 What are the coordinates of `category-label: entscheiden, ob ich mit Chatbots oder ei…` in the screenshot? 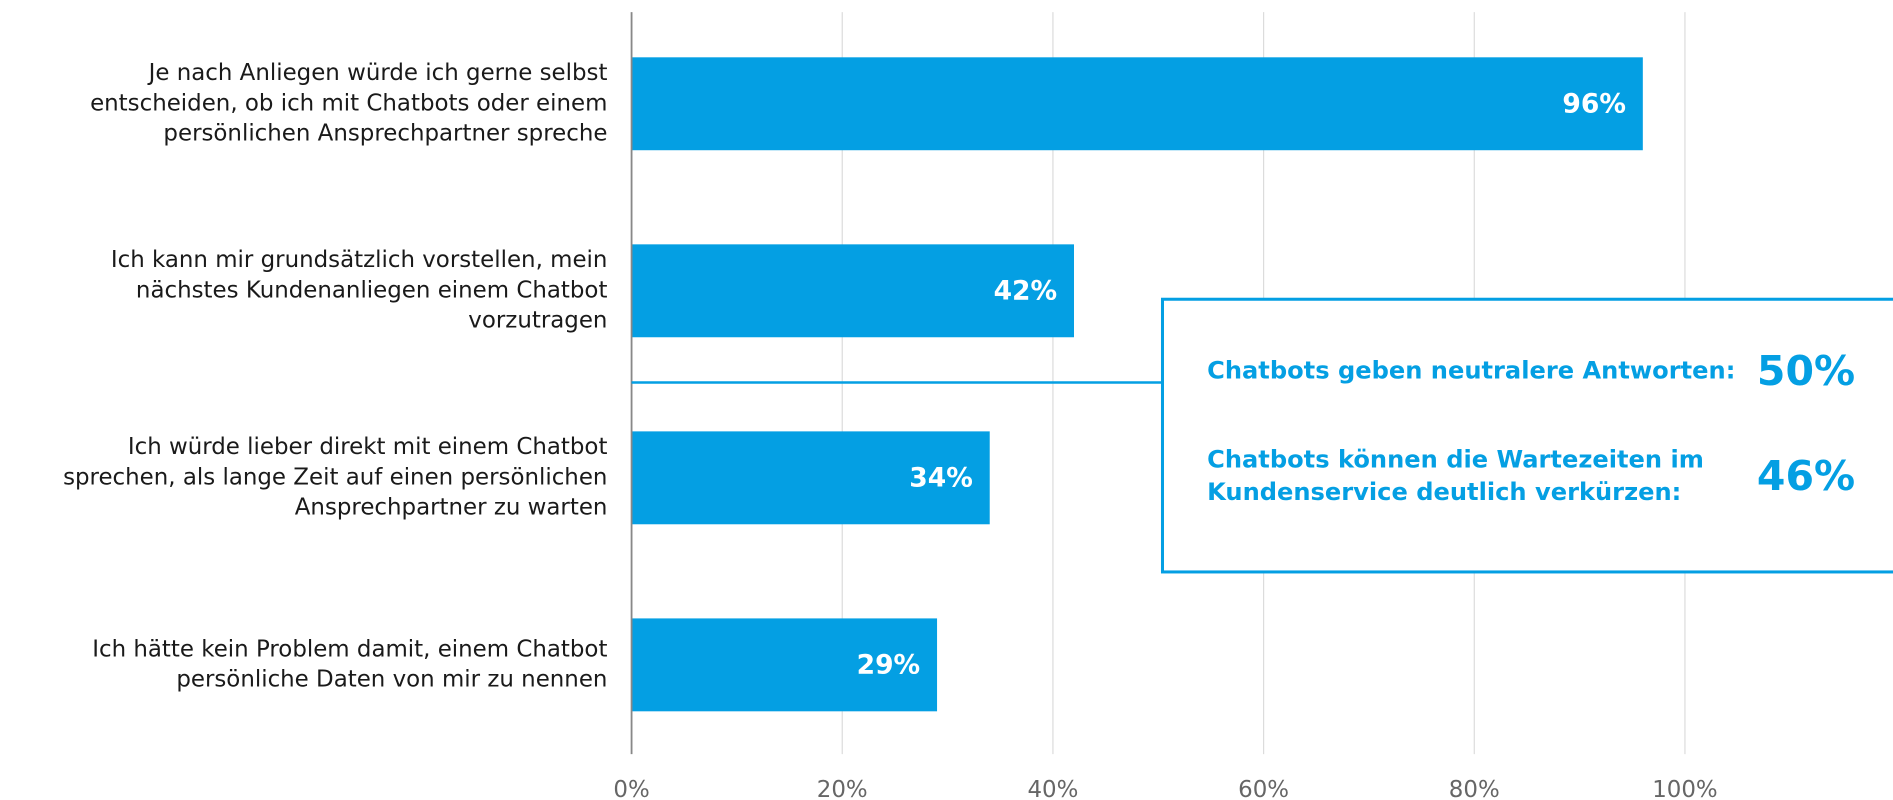 It's located at (348, 103).